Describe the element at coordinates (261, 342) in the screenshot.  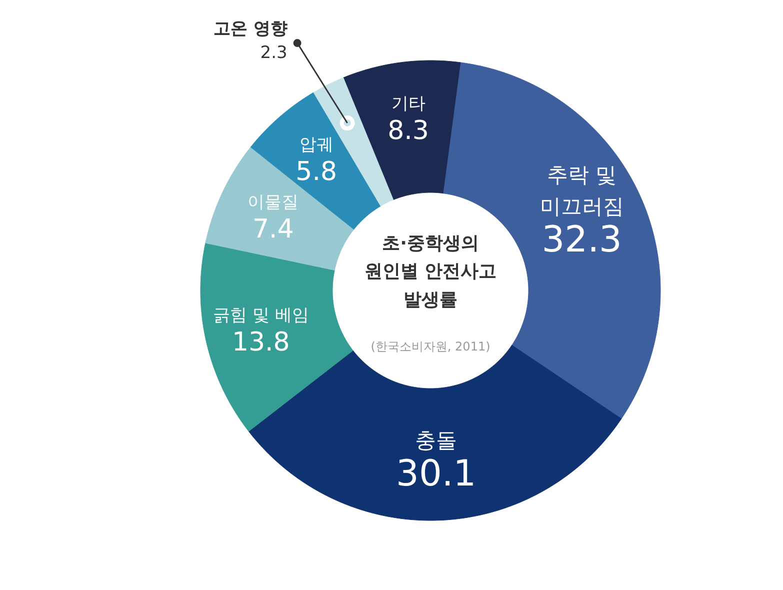
I see `data-label: 13.8` at that location.